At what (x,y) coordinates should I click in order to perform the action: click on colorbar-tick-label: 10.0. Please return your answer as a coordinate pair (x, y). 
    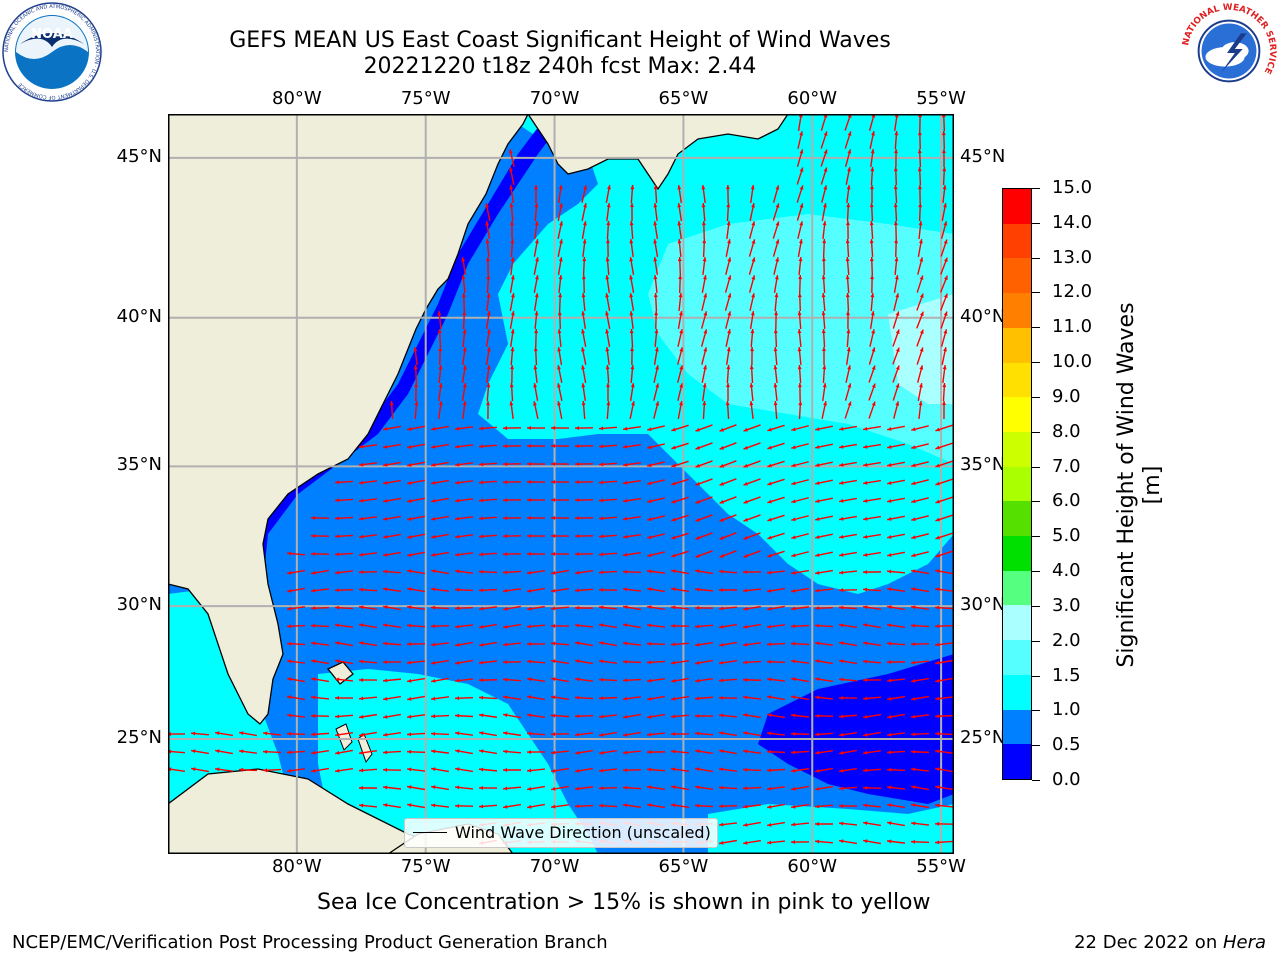
    Looking at the image, I should click on (1072, 362).